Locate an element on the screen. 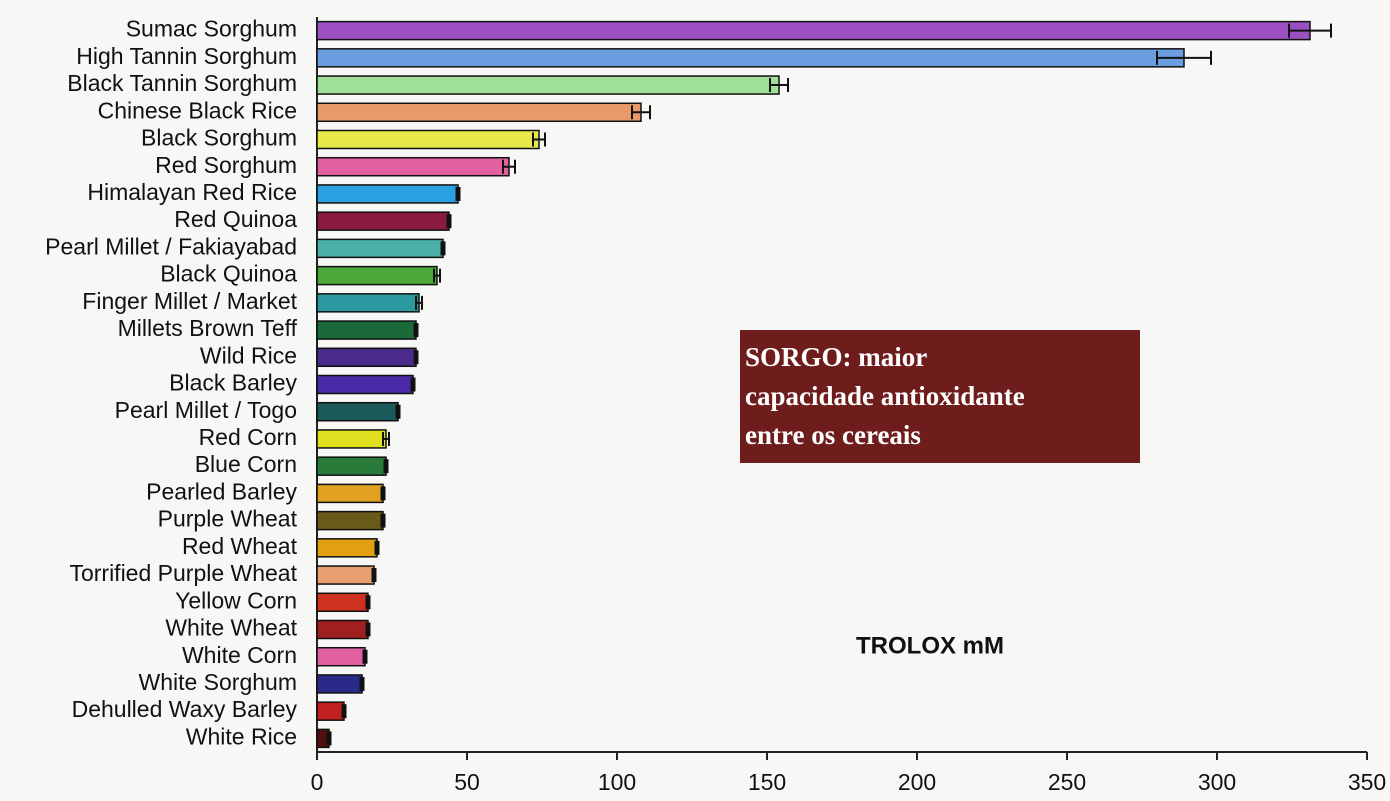 The height and width of the screenshot is (801, 1390). x-tick-label: 250 is located at coordinates (1067, 782).